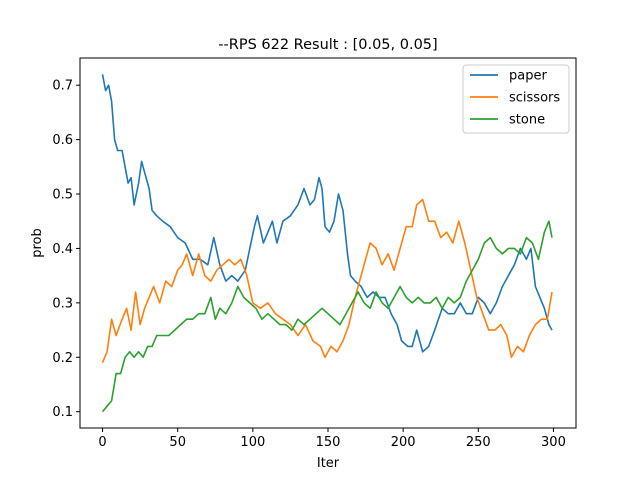  Describe the element at coordinates (62, 303) in the screenshot. I see `y-tick-label: 0.3` at that location.